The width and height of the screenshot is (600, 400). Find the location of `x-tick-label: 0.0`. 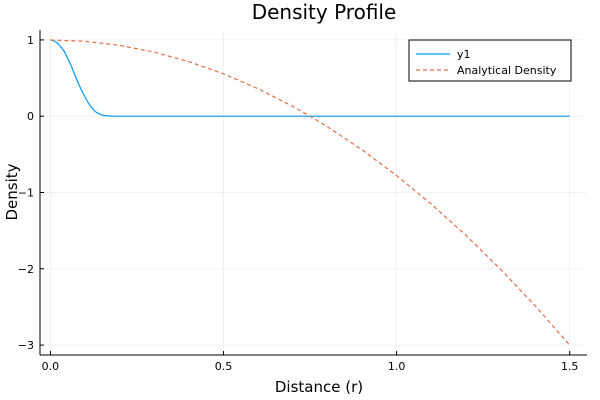

x-tick-label: 0.0 is located at coordinates (51, 366).